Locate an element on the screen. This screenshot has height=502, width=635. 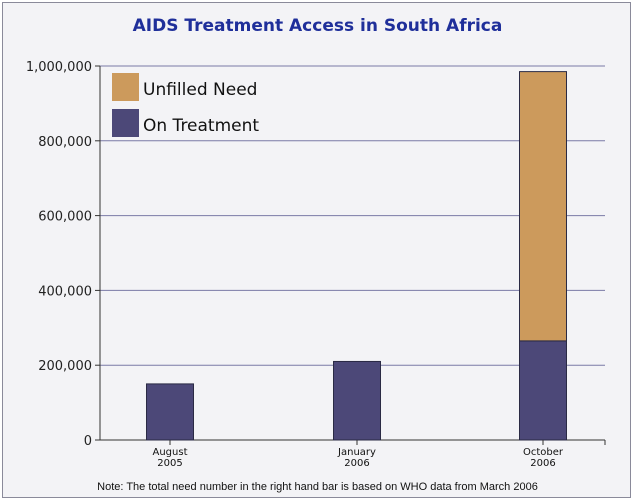
y-tick-label: 0 is located at coordinates (88, 441).